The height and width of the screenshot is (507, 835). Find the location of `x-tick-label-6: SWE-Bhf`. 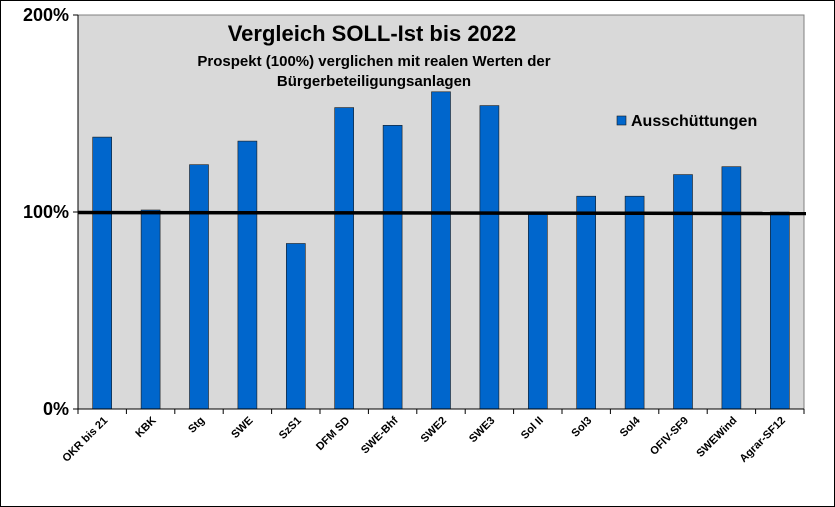

x-tick-label-6: SWE-Bhf is located at coordinates (380, 435).